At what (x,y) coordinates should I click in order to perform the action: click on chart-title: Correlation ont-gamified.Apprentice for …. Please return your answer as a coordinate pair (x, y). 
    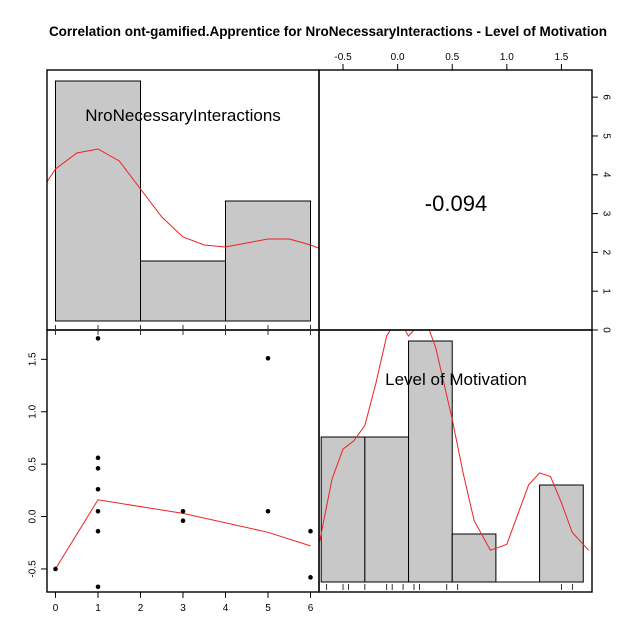
    Looking at the image, I should click on (328, 31).